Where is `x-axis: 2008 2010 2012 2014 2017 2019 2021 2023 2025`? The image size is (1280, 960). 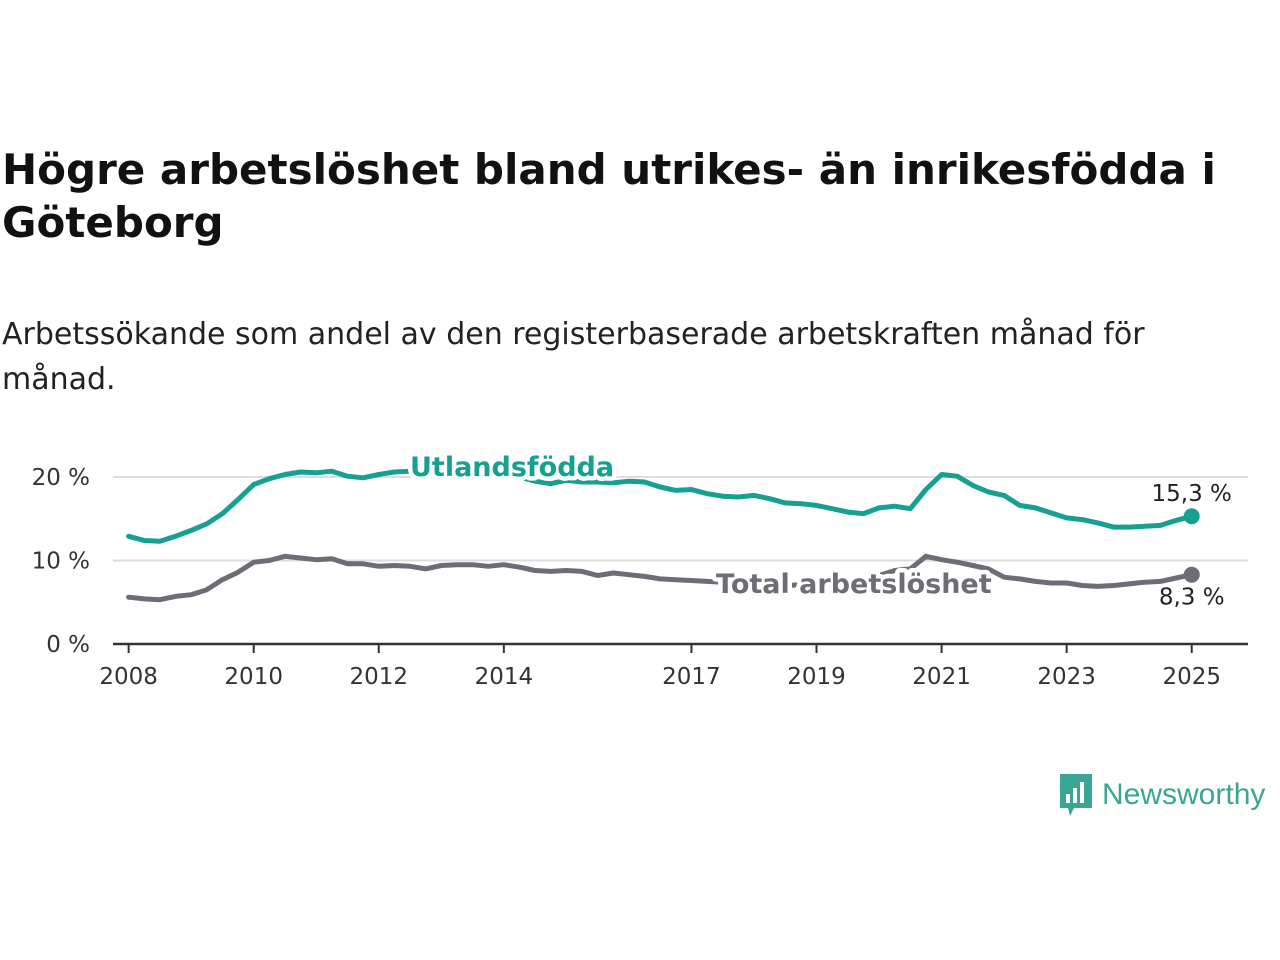
x-axis: 2008 2010 2012 2014 2017 2019 2021 2023 2025 is located at coordinates (673, 666).